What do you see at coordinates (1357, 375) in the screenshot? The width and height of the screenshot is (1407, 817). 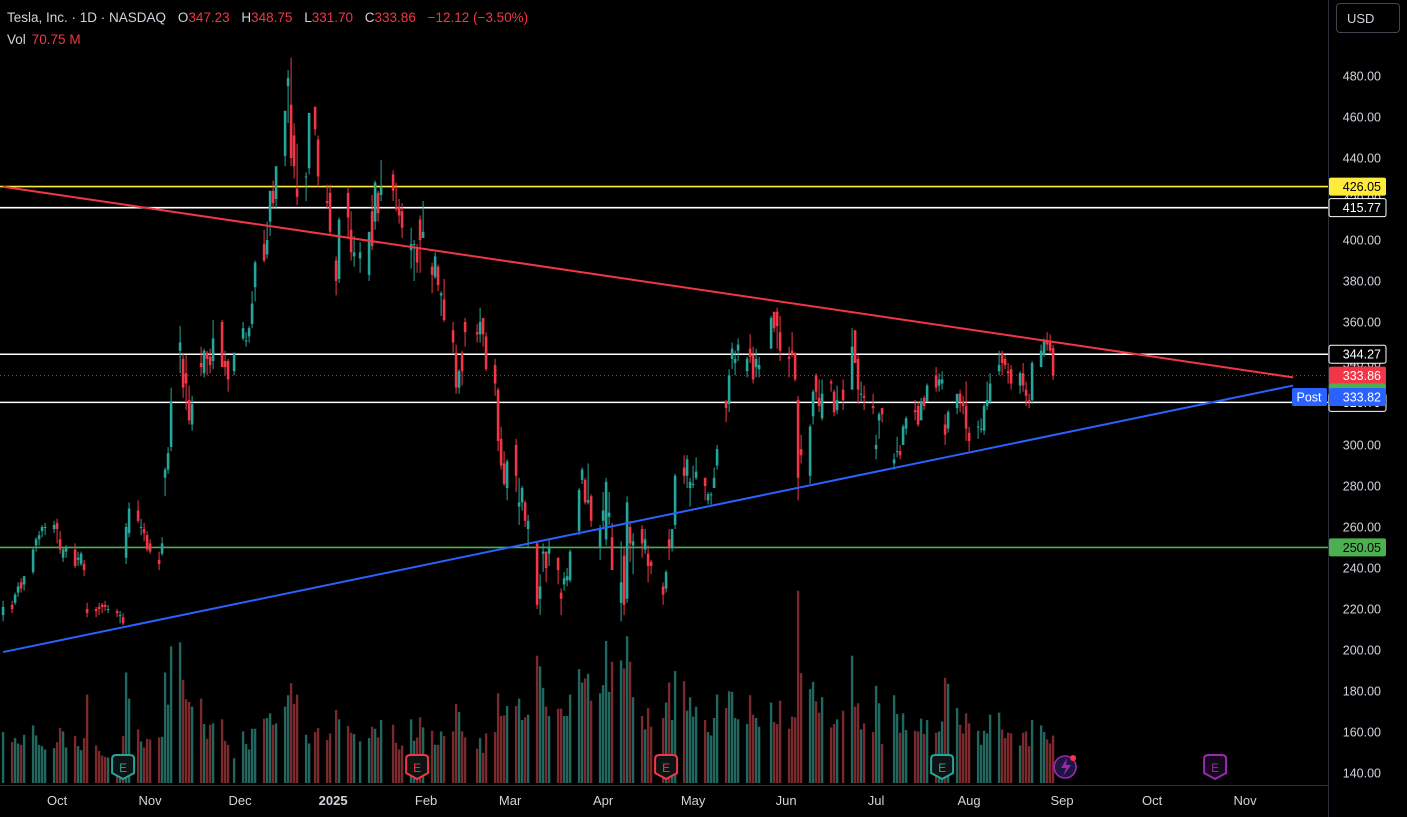 I see `price-axis-badge: 333.86` at bounding box center [1357, 375].